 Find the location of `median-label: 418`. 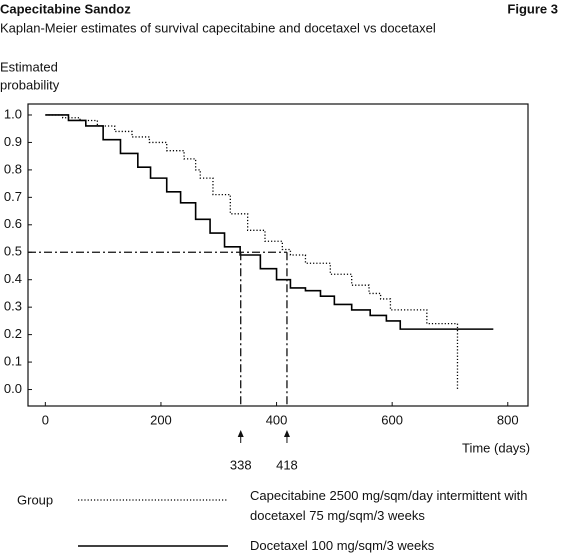

median-label: 418 is located at coordinates (287, 464).